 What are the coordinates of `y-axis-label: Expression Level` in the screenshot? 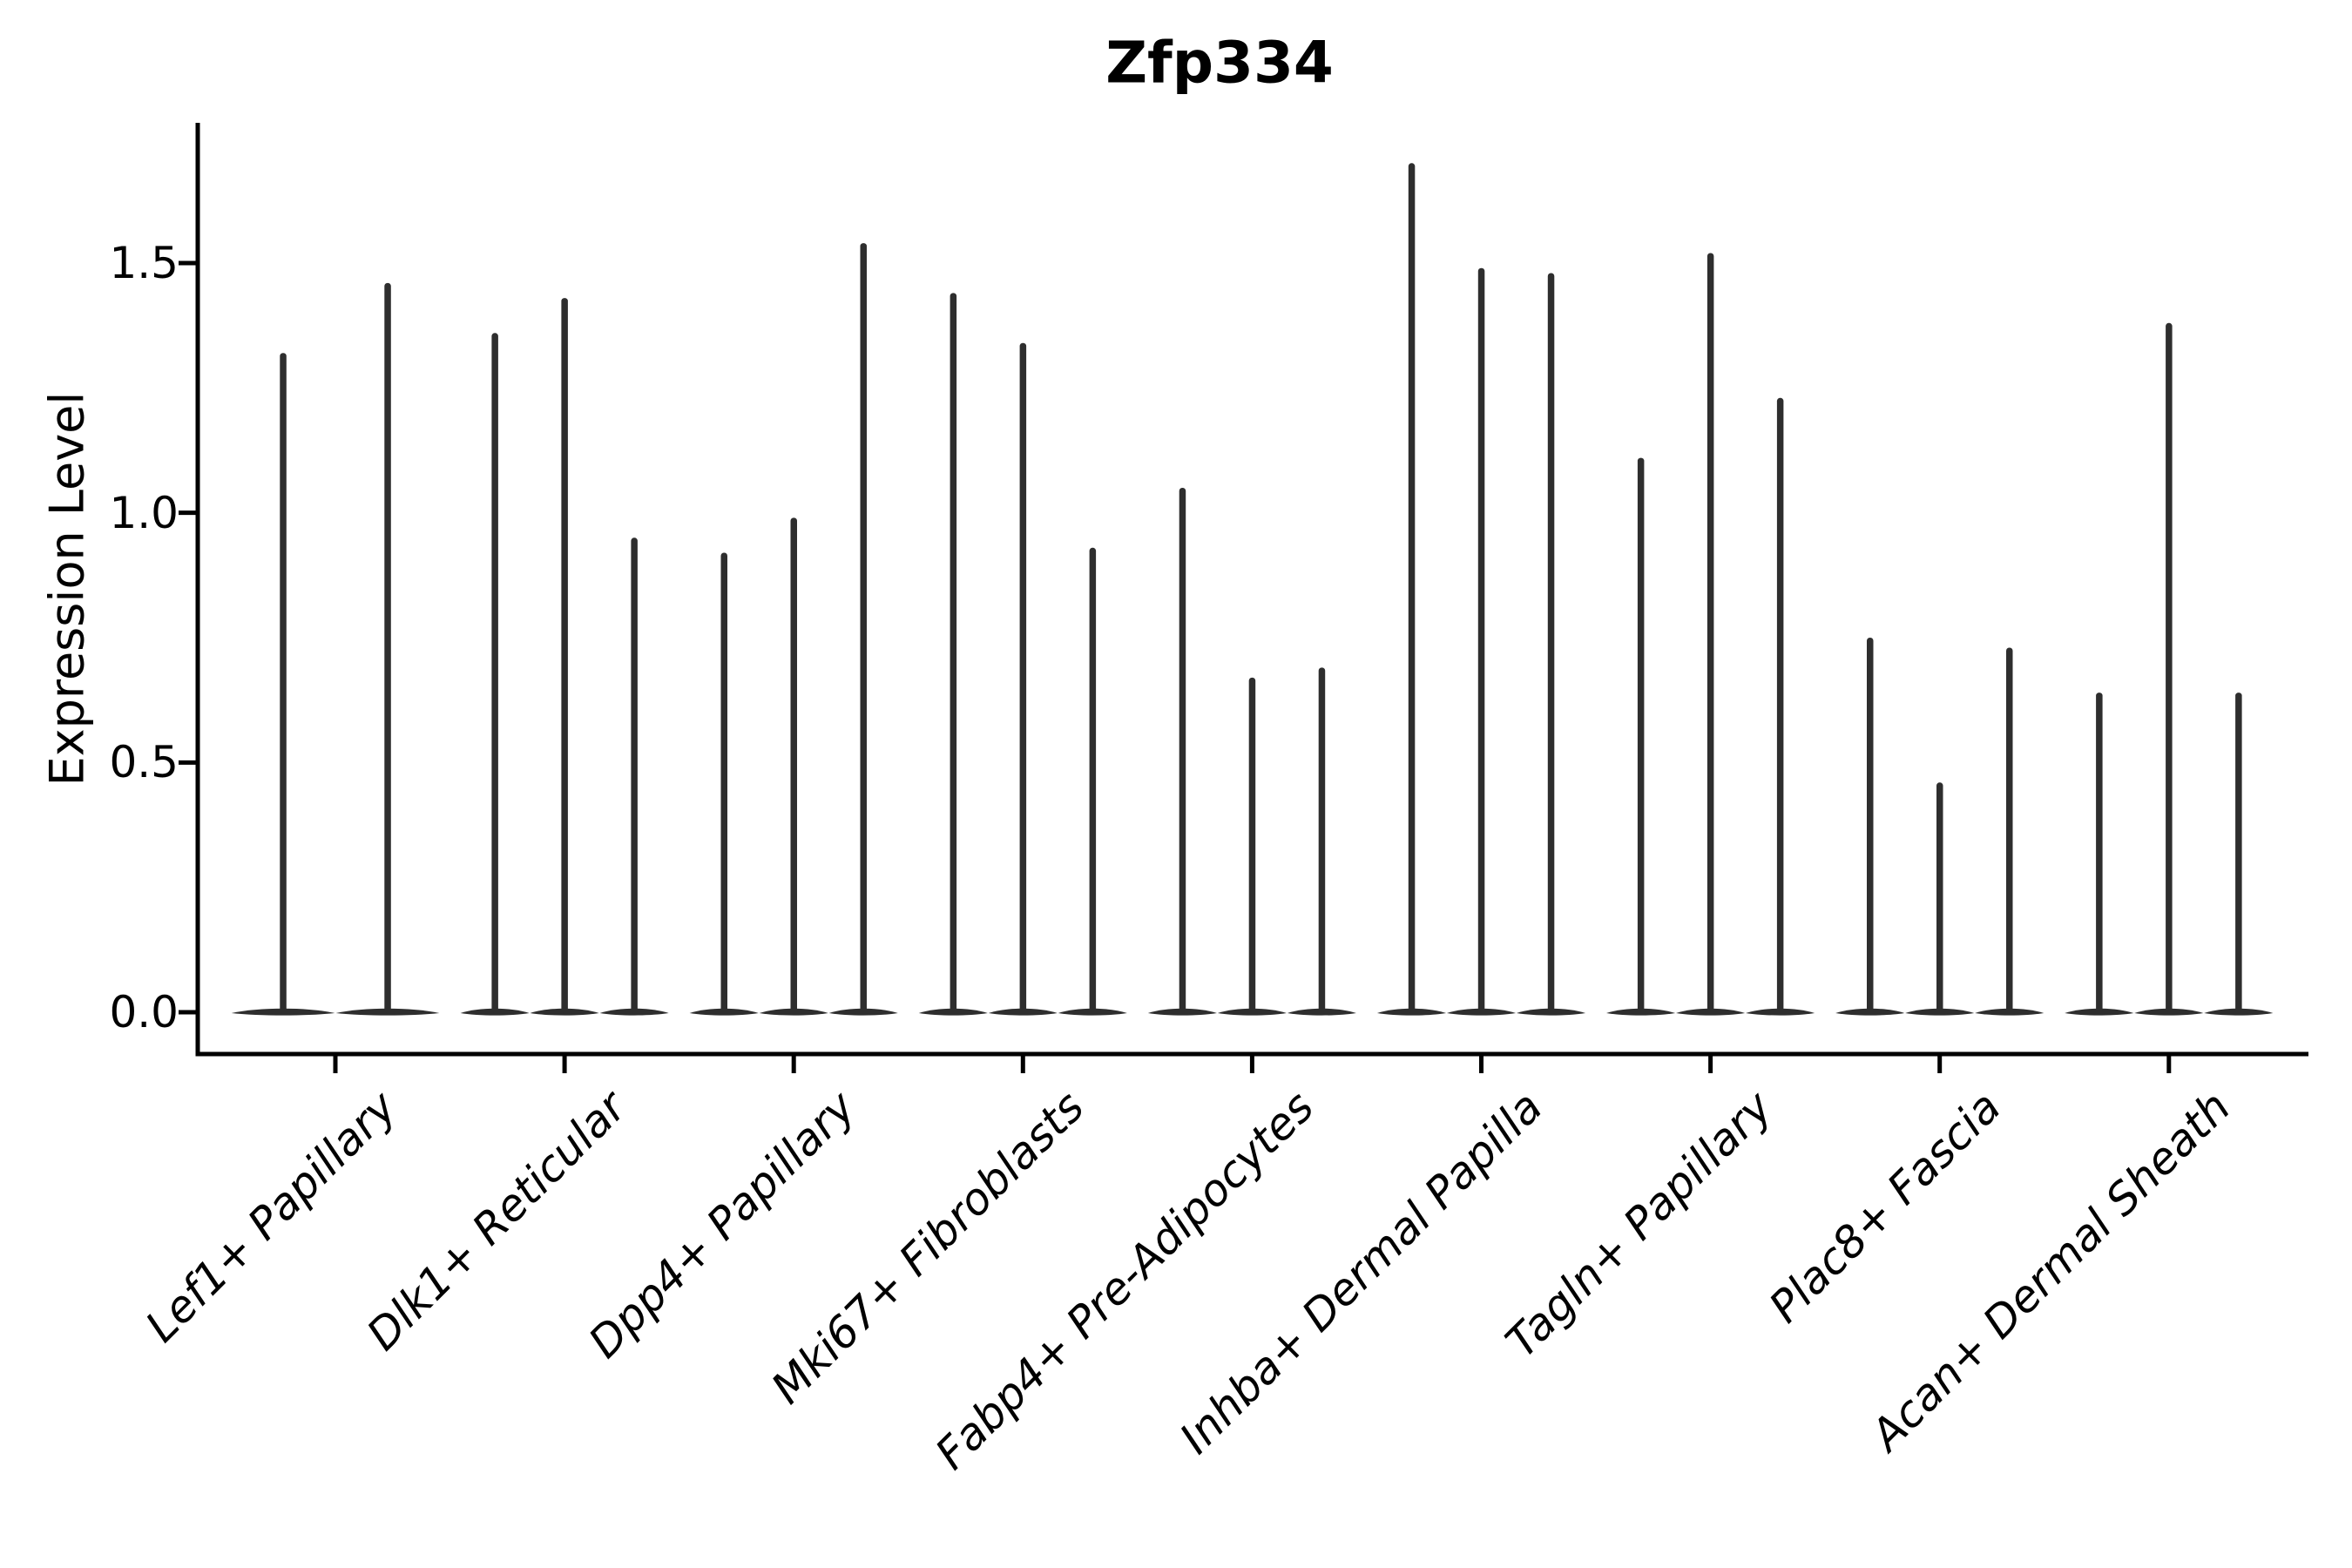 It's located at (67, 589).